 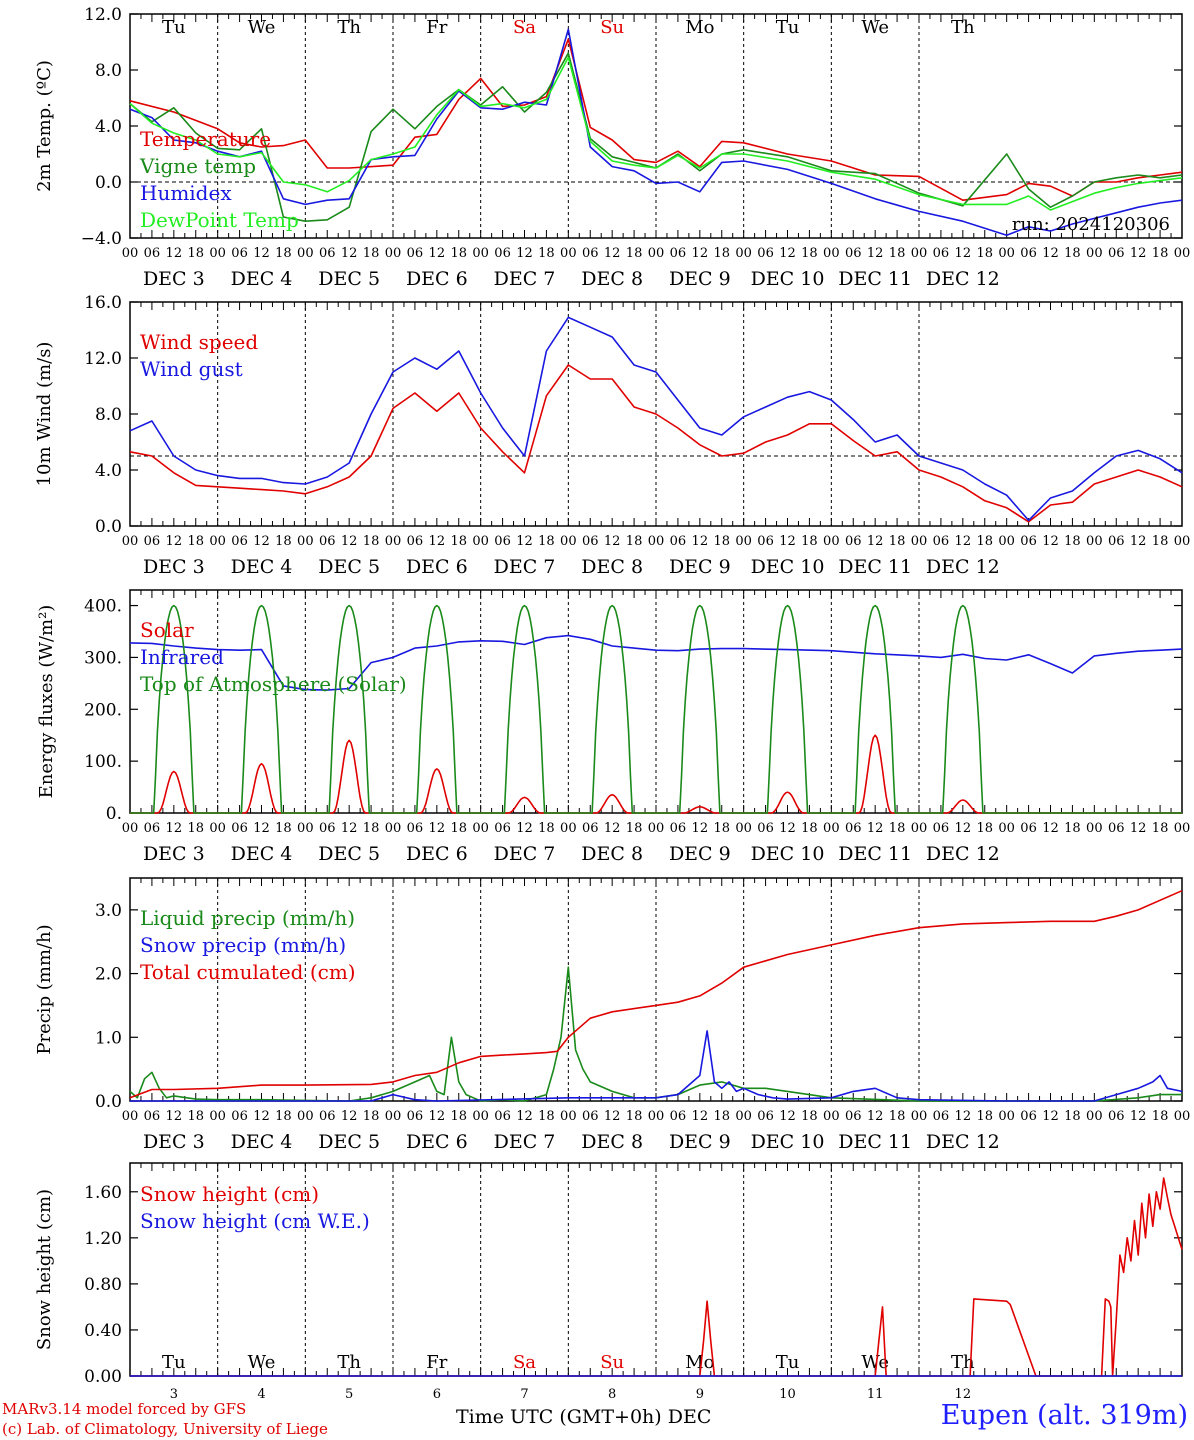 I want to click on day-name: We, so click(x=875, y=27).